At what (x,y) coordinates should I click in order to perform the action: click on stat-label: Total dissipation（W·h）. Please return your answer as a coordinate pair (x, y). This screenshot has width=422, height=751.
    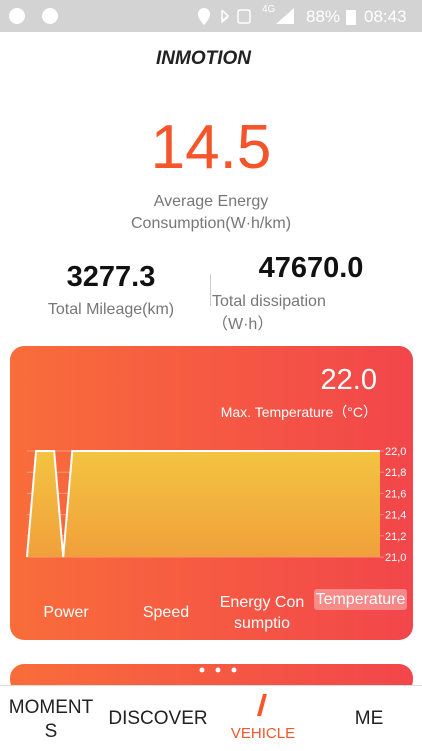
    Looking at the image, I should click on (269, 313).